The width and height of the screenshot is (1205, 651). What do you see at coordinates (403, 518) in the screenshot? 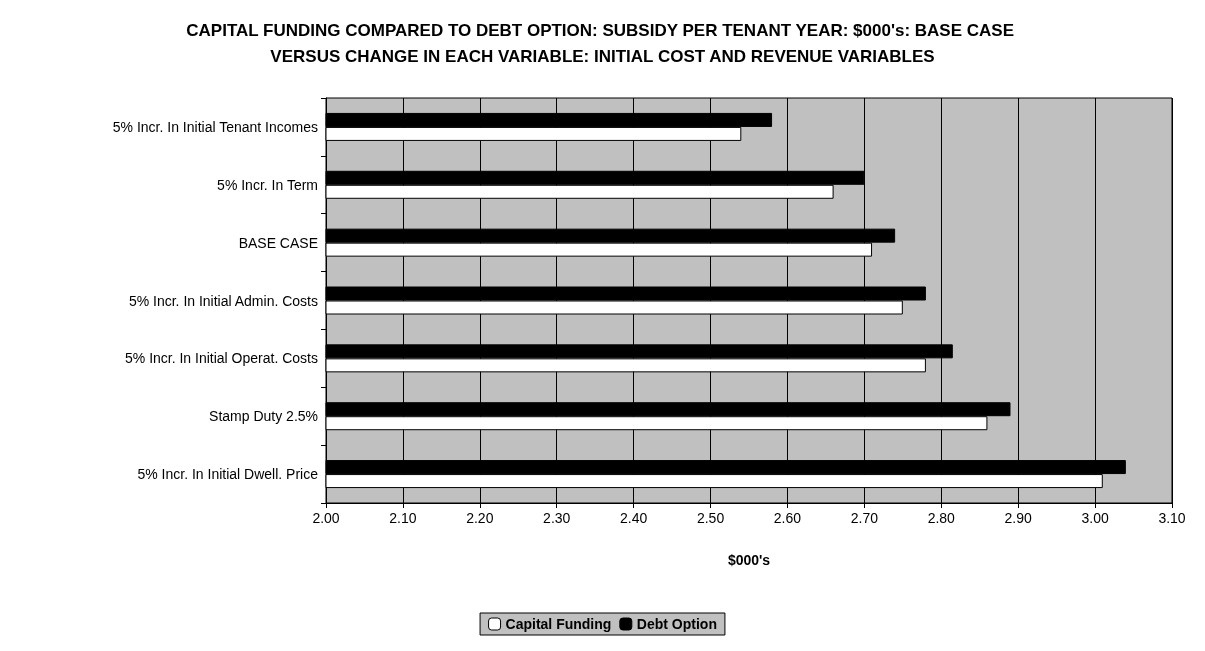
I see `x-tick-label: 2.10` at bounding box center [403, 518].